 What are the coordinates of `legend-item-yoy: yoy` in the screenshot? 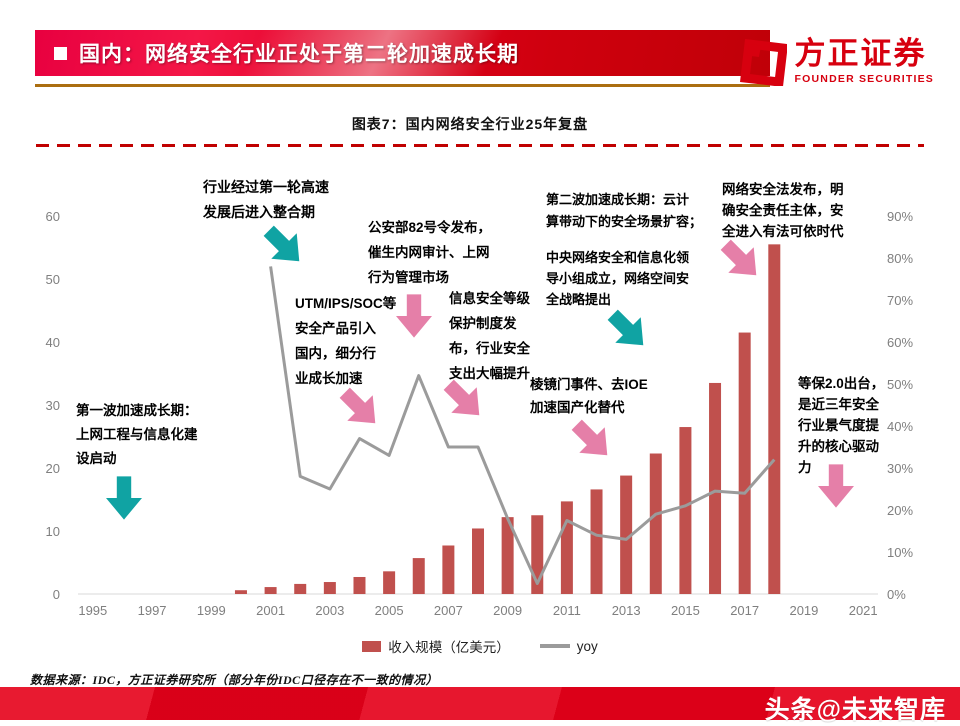 It's located at (568, 646).